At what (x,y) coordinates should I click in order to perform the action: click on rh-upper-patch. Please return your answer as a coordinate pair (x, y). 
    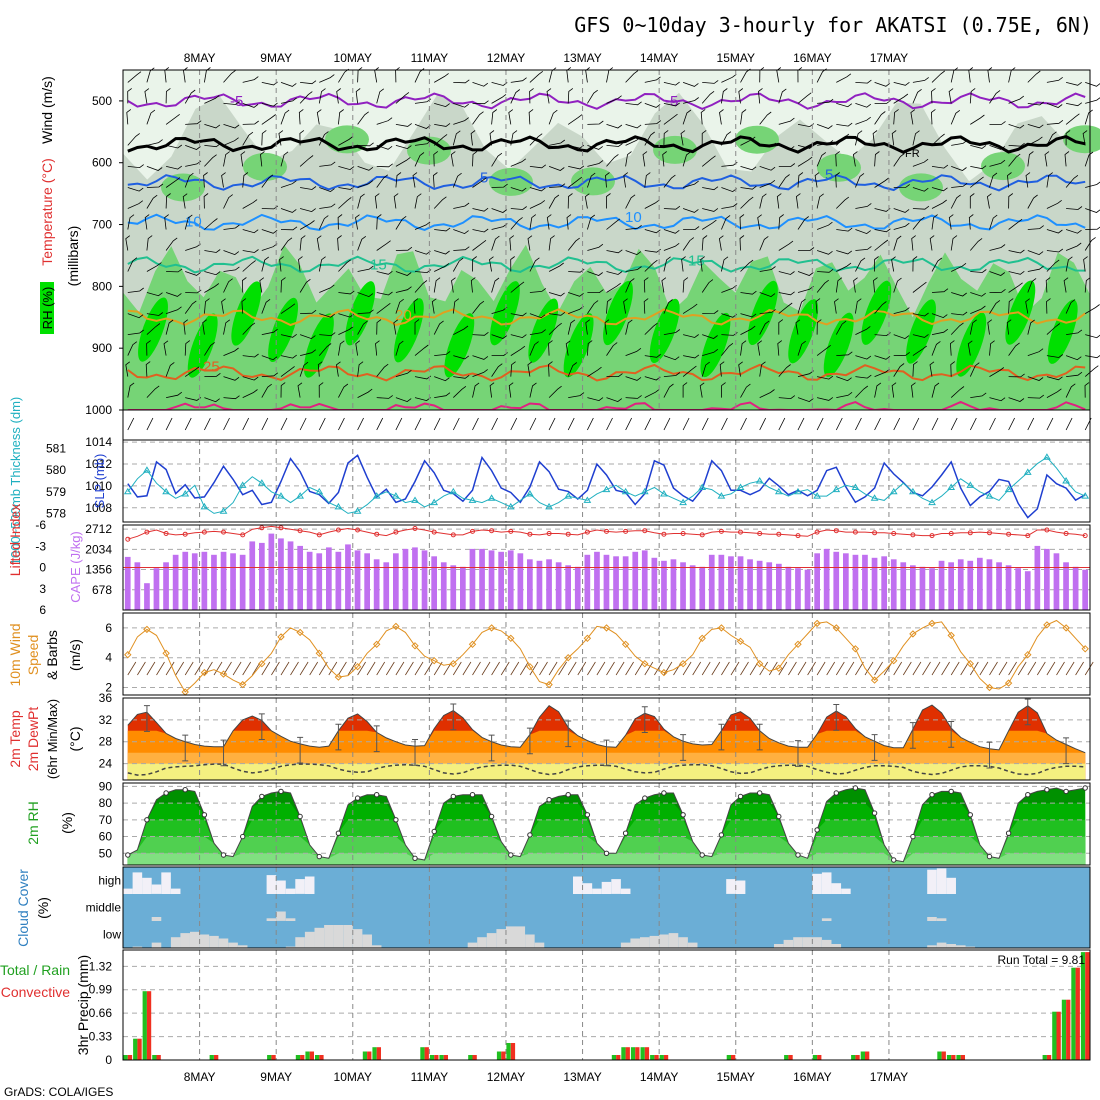
    Looking at the image, I should click on (839, 167).